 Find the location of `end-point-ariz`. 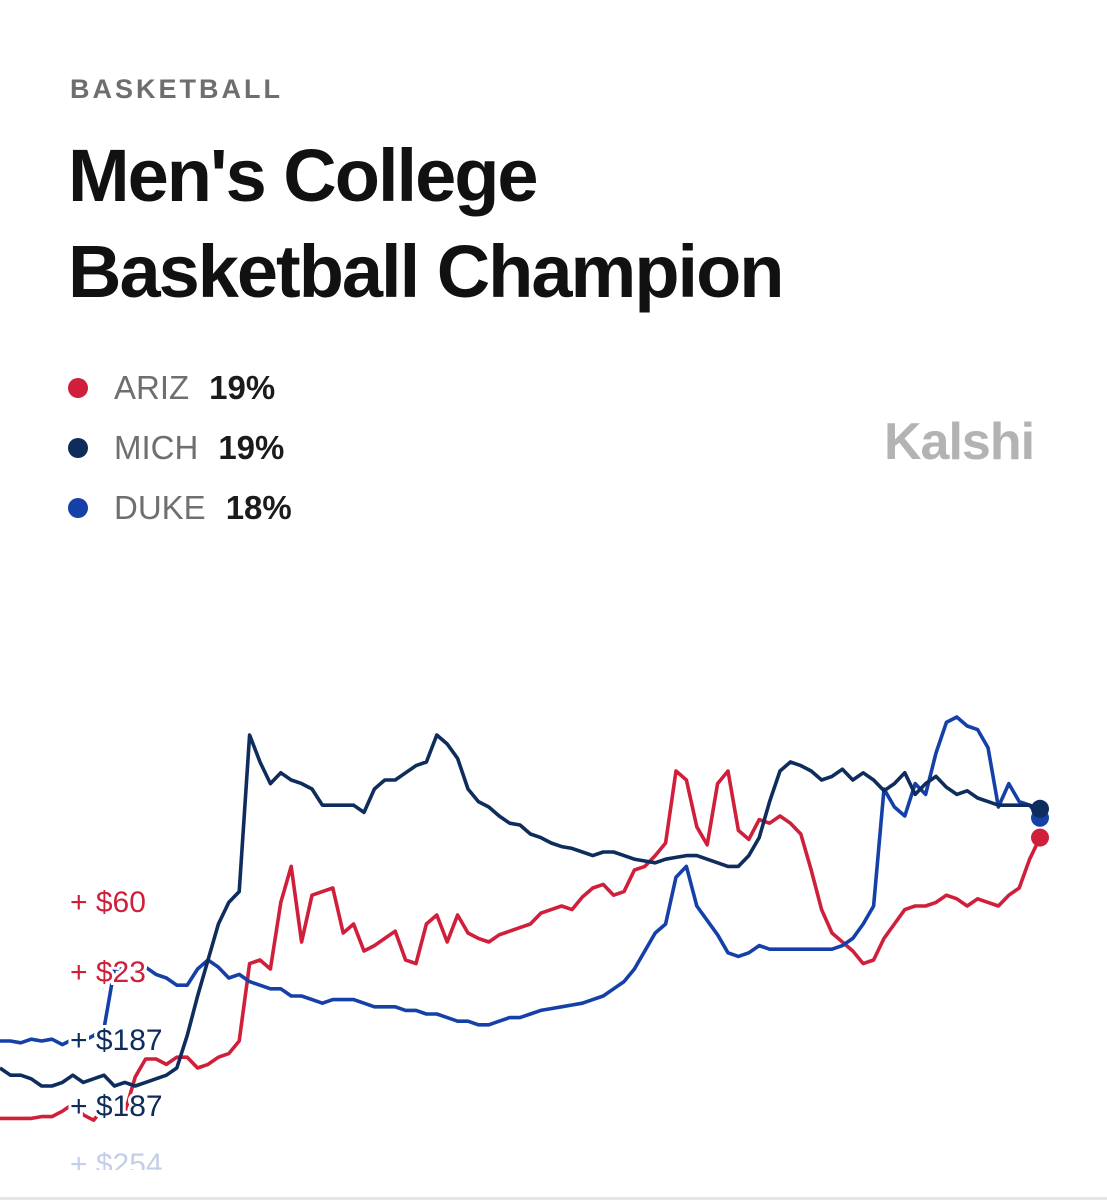

end-point-ariz is located at coordinates (1040, 837).